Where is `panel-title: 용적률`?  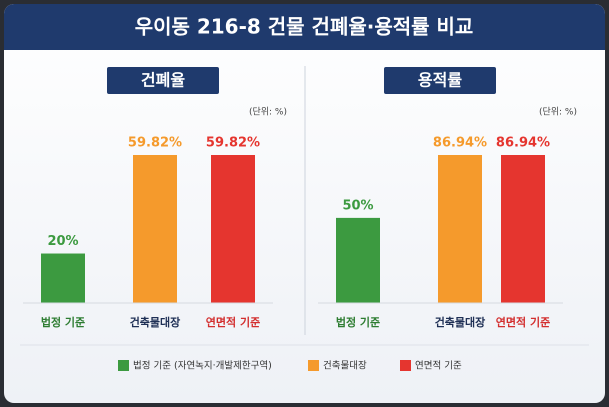
panel-title: 용적률 is located at coordinates (440, 80).